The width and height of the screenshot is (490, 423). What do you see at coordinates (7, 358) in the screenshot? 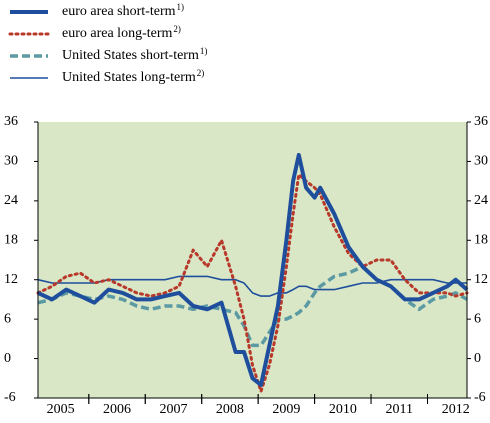
I see `y-tick-label: 0` at bounding box center [7, 358].